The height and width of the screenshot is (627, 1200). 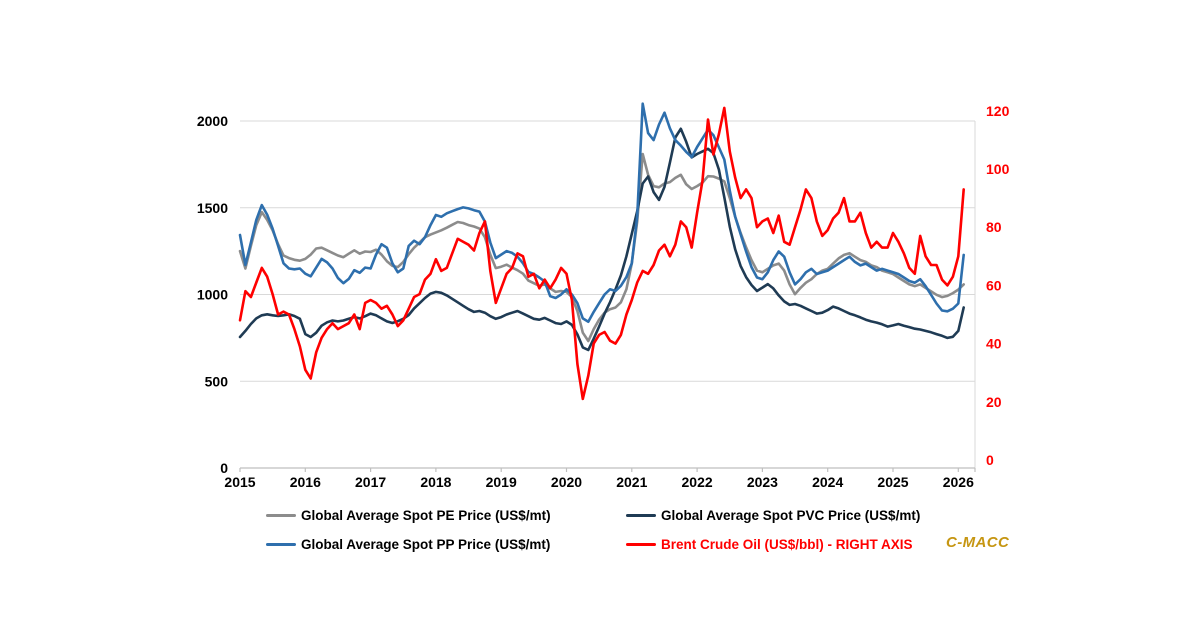 What do you see at coordinates (998, 111) in the screenshot?
I see `right-axis-label: 120` at bounding box center [998, 111].